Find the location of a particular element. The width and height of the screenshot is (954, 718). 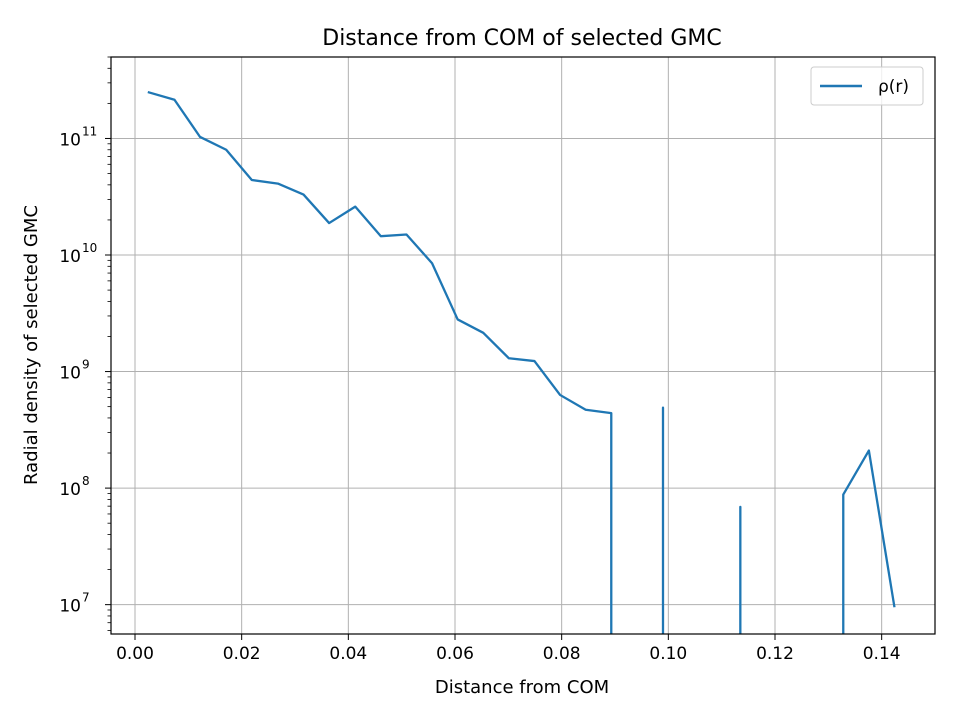

y-tick-exponent: 10 is located at coordinates (89, 248).